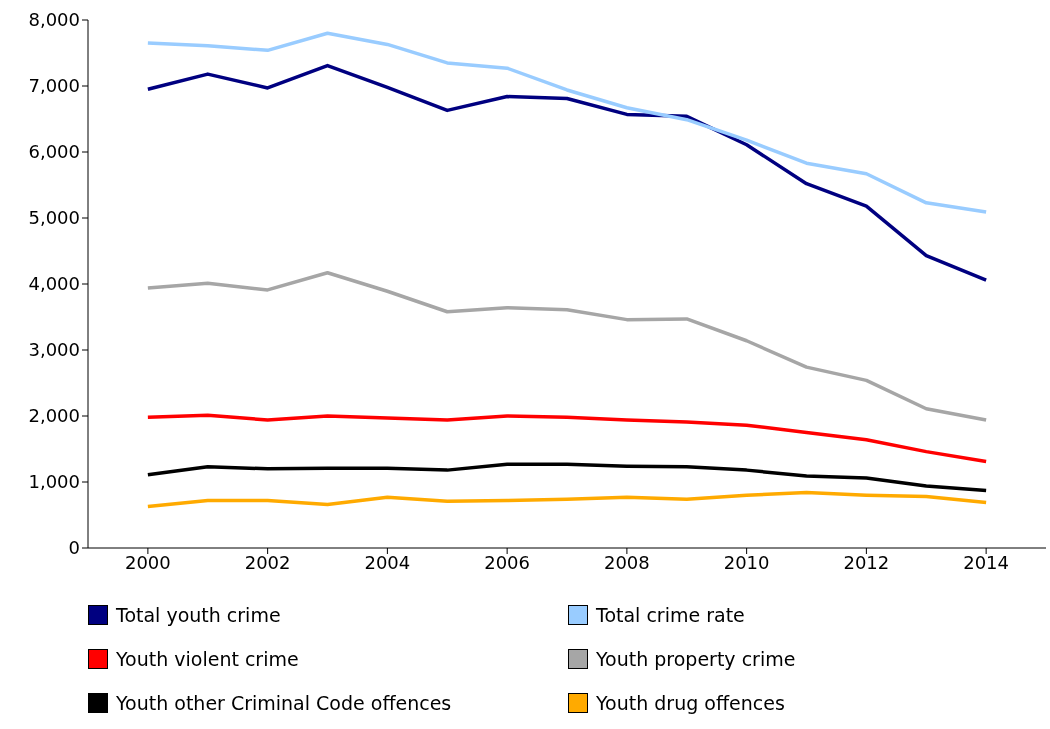 Image resolution: width=1050 pixels, height=729 pixels. I want to click on y-tick-label: 7,000, so click(54, 86).